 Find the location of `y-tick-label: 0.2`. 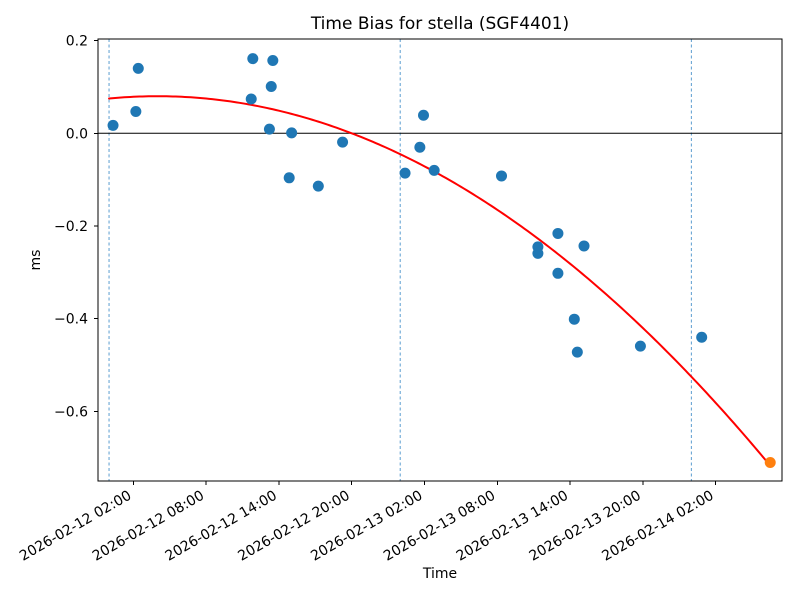

y-tick-label: 0.2 is located at coordinates (77, 42).